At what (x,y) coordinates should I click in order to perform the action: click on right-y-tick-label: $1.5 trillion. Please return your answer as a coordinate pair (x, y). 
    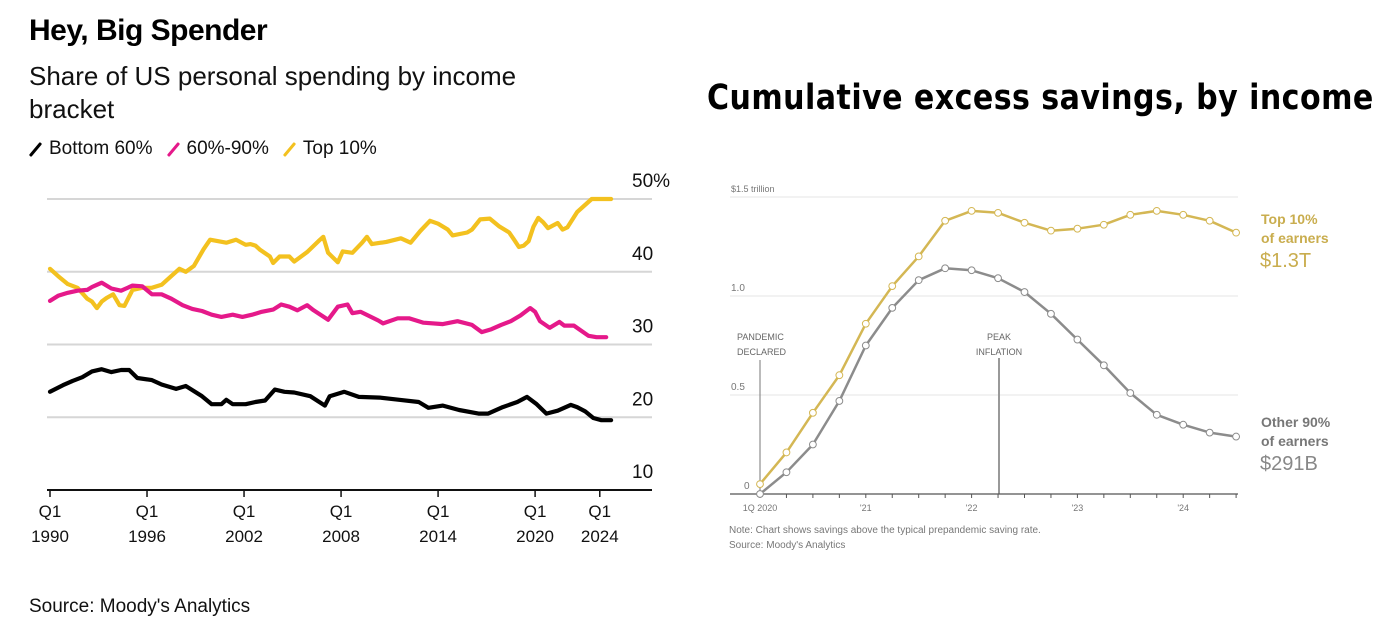
    Looking at the image, I should click on (753, 189).